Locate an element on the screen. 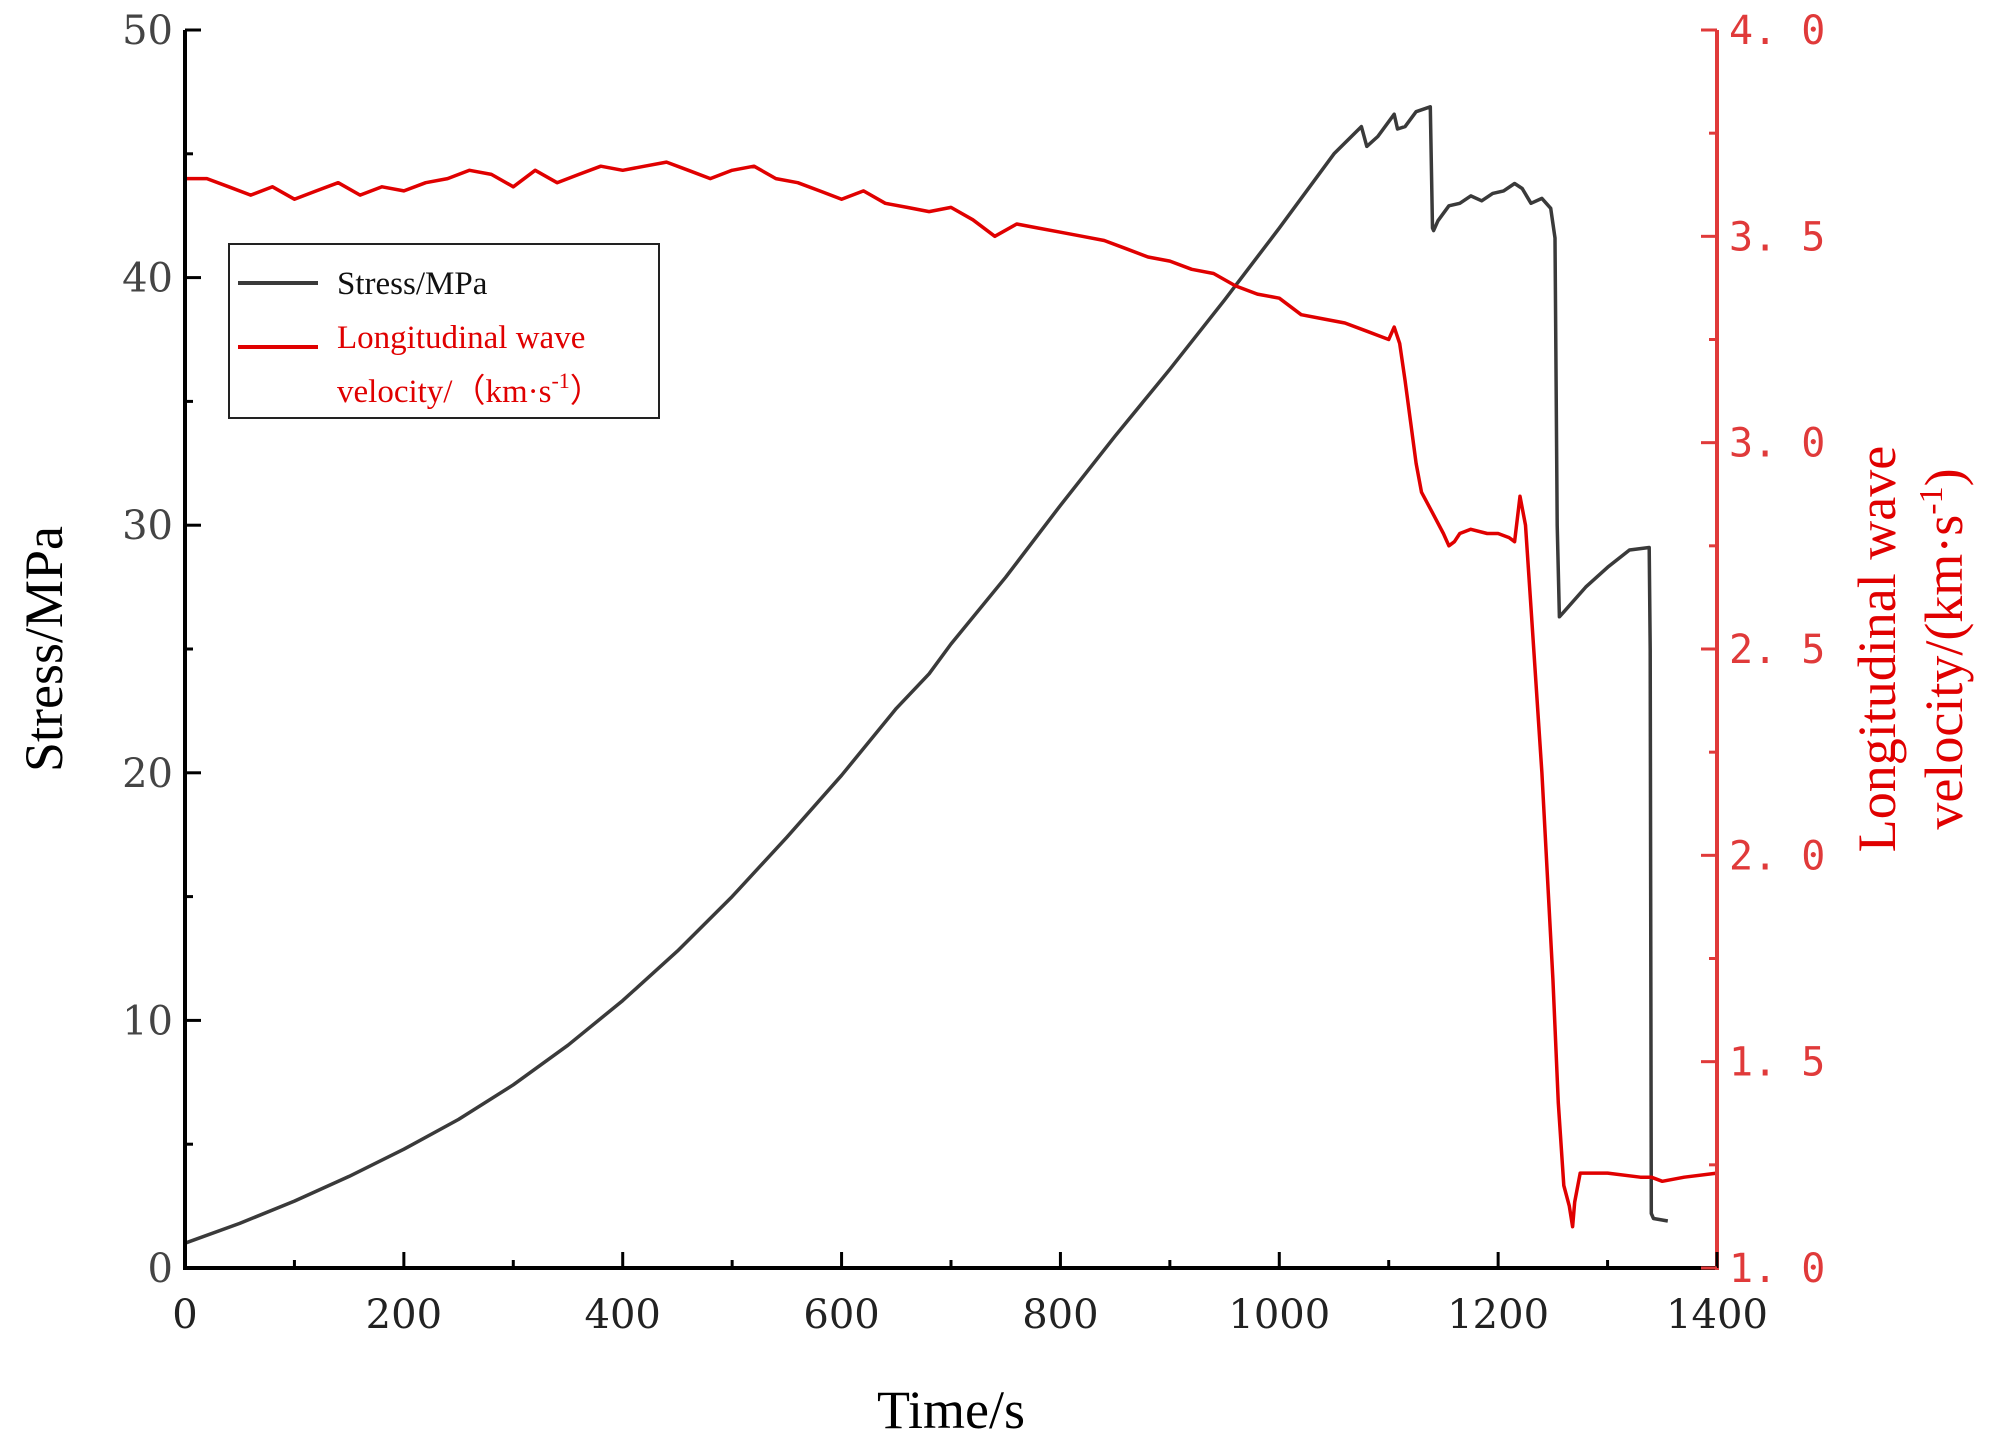  y-tick-label: 20 is located at coordinates (147, 774).